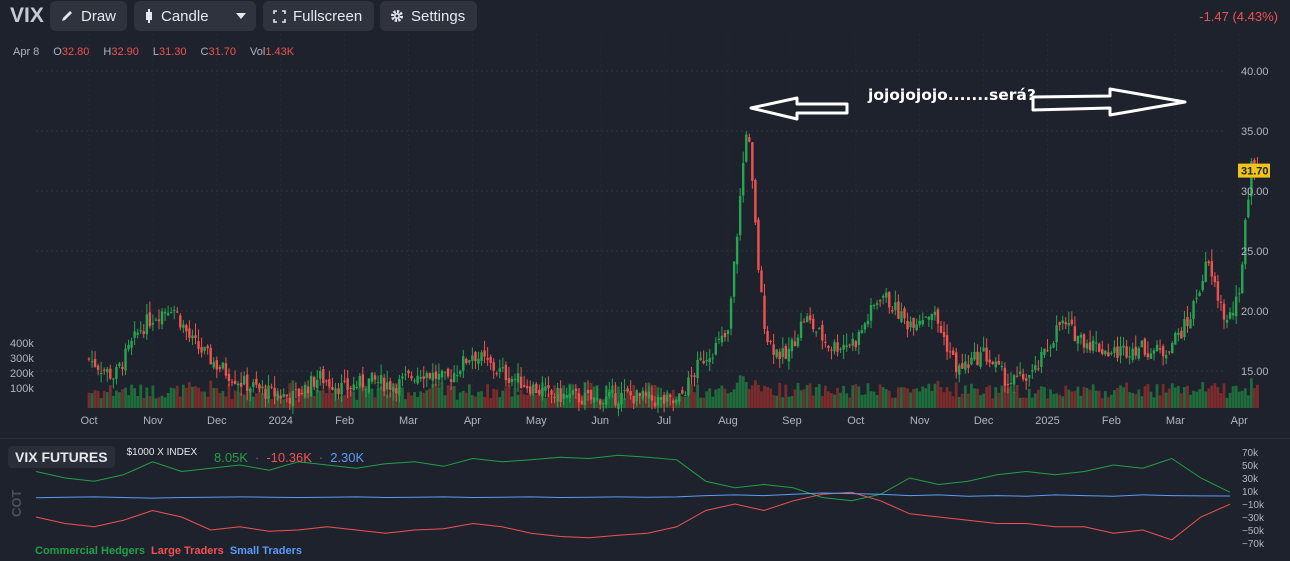  Describe the element at coordinates (920, 421) in the screenshot. I see `time-tick-label: Nov` at that location.